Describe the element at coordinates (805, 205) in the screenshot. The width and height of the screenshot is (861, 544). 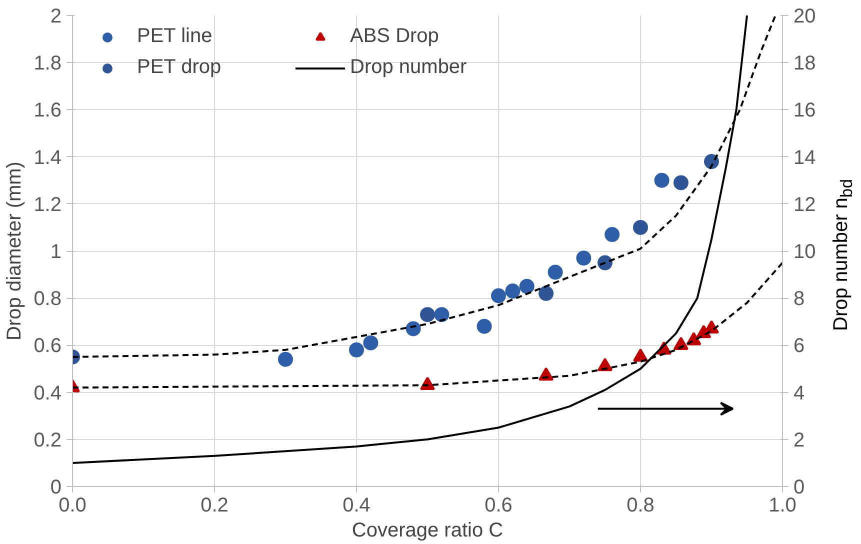
I see `y2-tick-label: 12` at that location.